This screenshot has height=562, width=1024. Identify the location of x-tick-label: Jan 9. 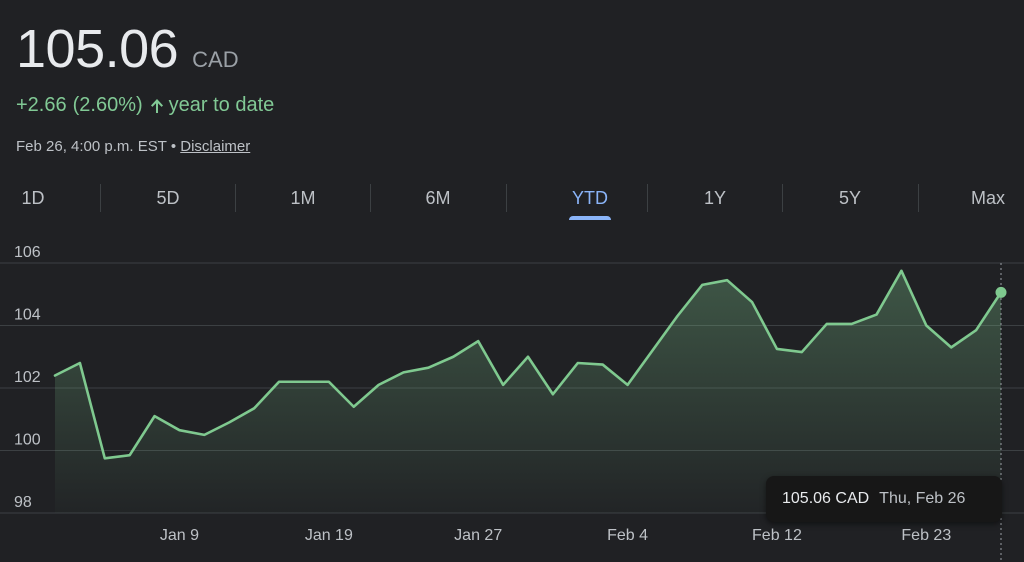
(179, 535).